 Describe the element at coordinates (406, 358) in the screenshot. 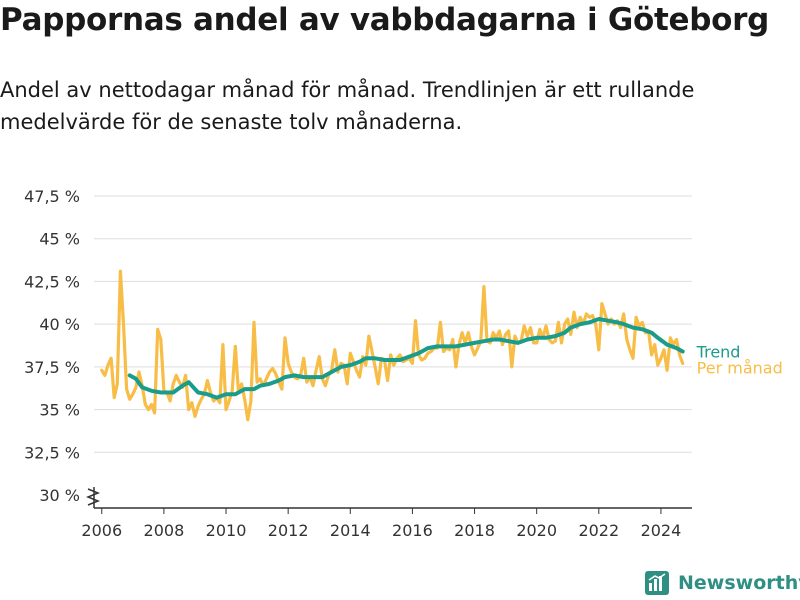

I see `series-line-trend` at that location.